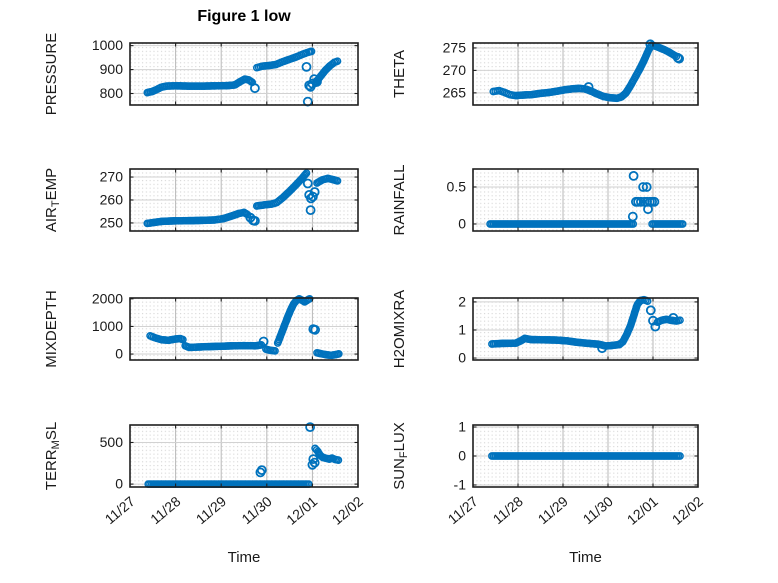 The image size is (778, 583). What do you see at coordinates (586, 324) in the screenshot?
I see `h2omixra-data-markers` at bounding box center [586, 324].